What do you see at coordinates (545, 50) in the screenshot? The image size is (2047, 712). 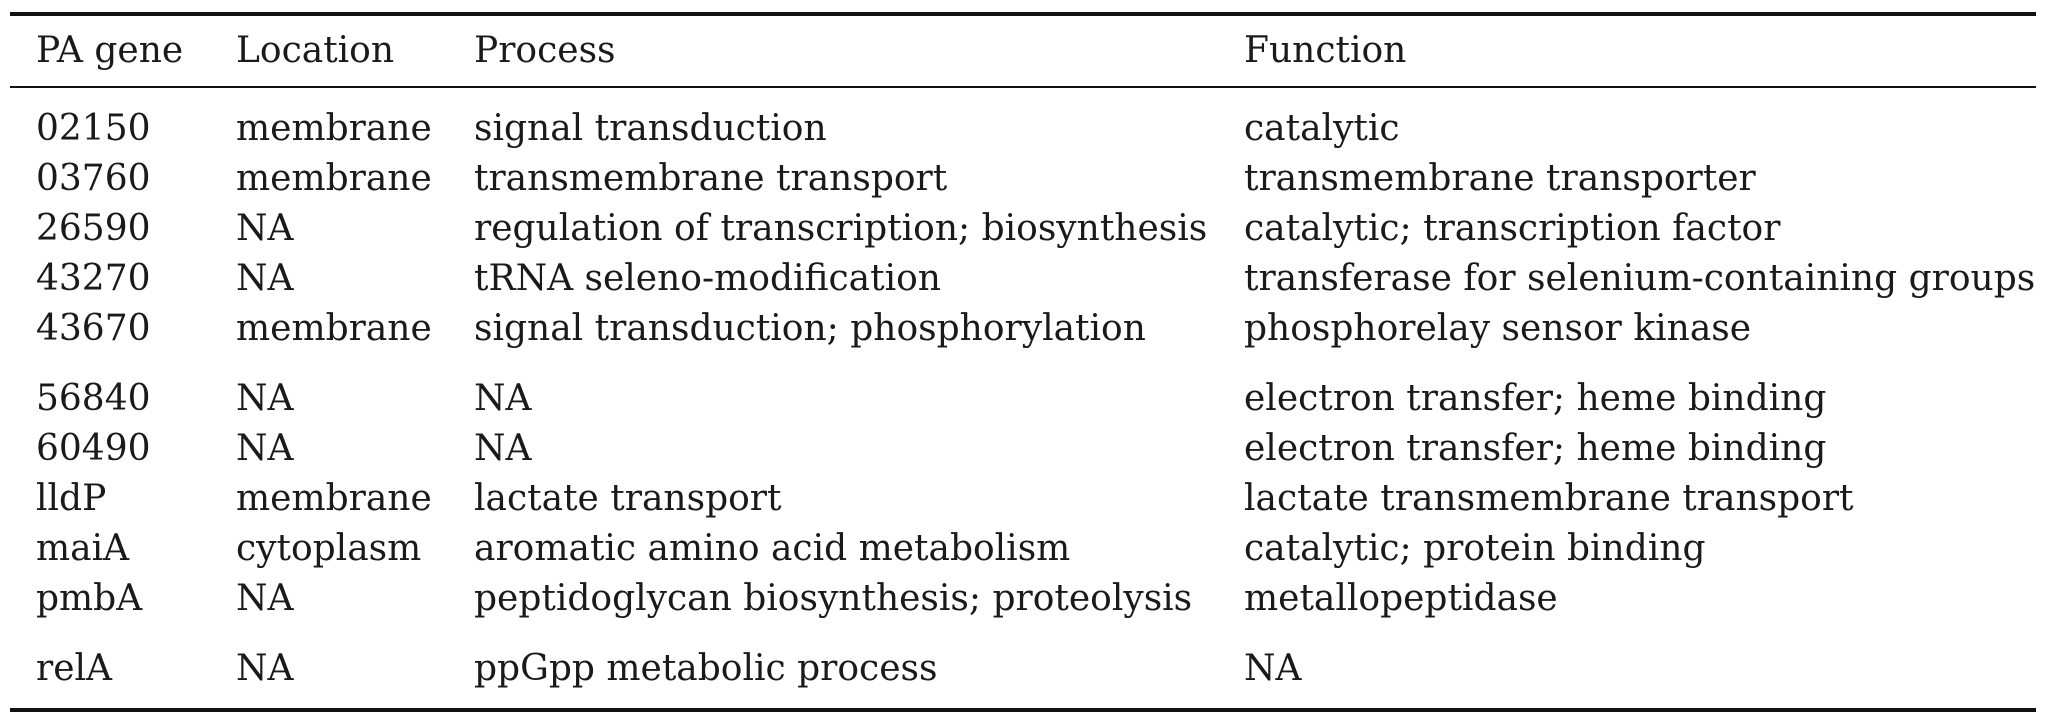 I see `header-process: Process` at bounding box center [545, 50].